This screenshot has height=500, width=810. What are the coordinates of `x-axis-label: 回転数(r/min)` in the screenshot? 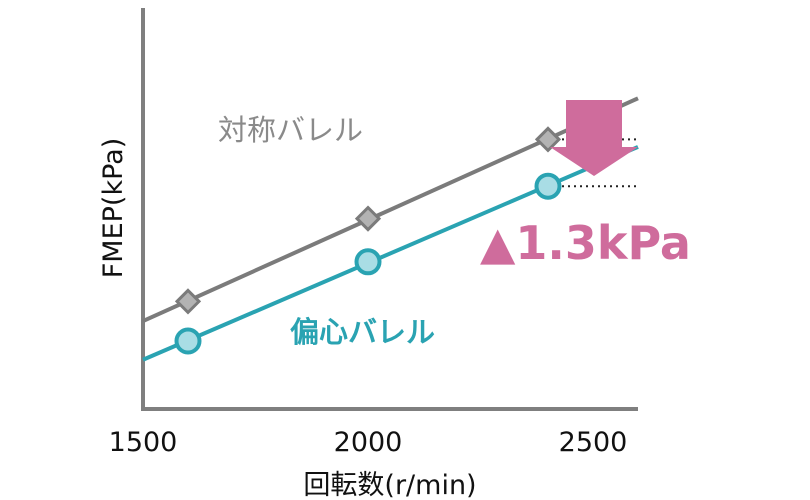 It's located at (389, 485).